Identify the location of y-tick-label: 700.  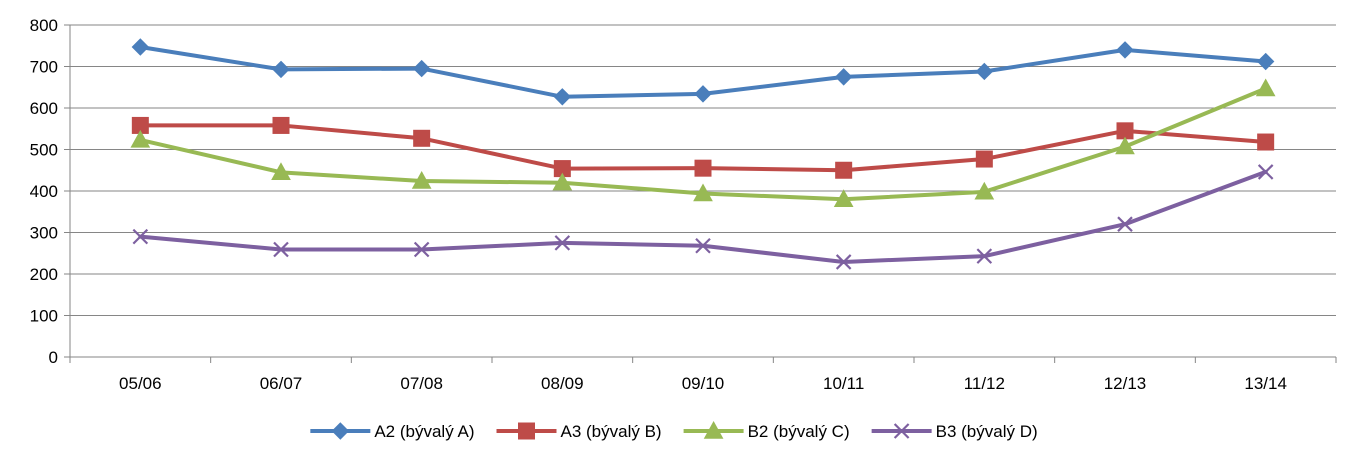
(44, 67).